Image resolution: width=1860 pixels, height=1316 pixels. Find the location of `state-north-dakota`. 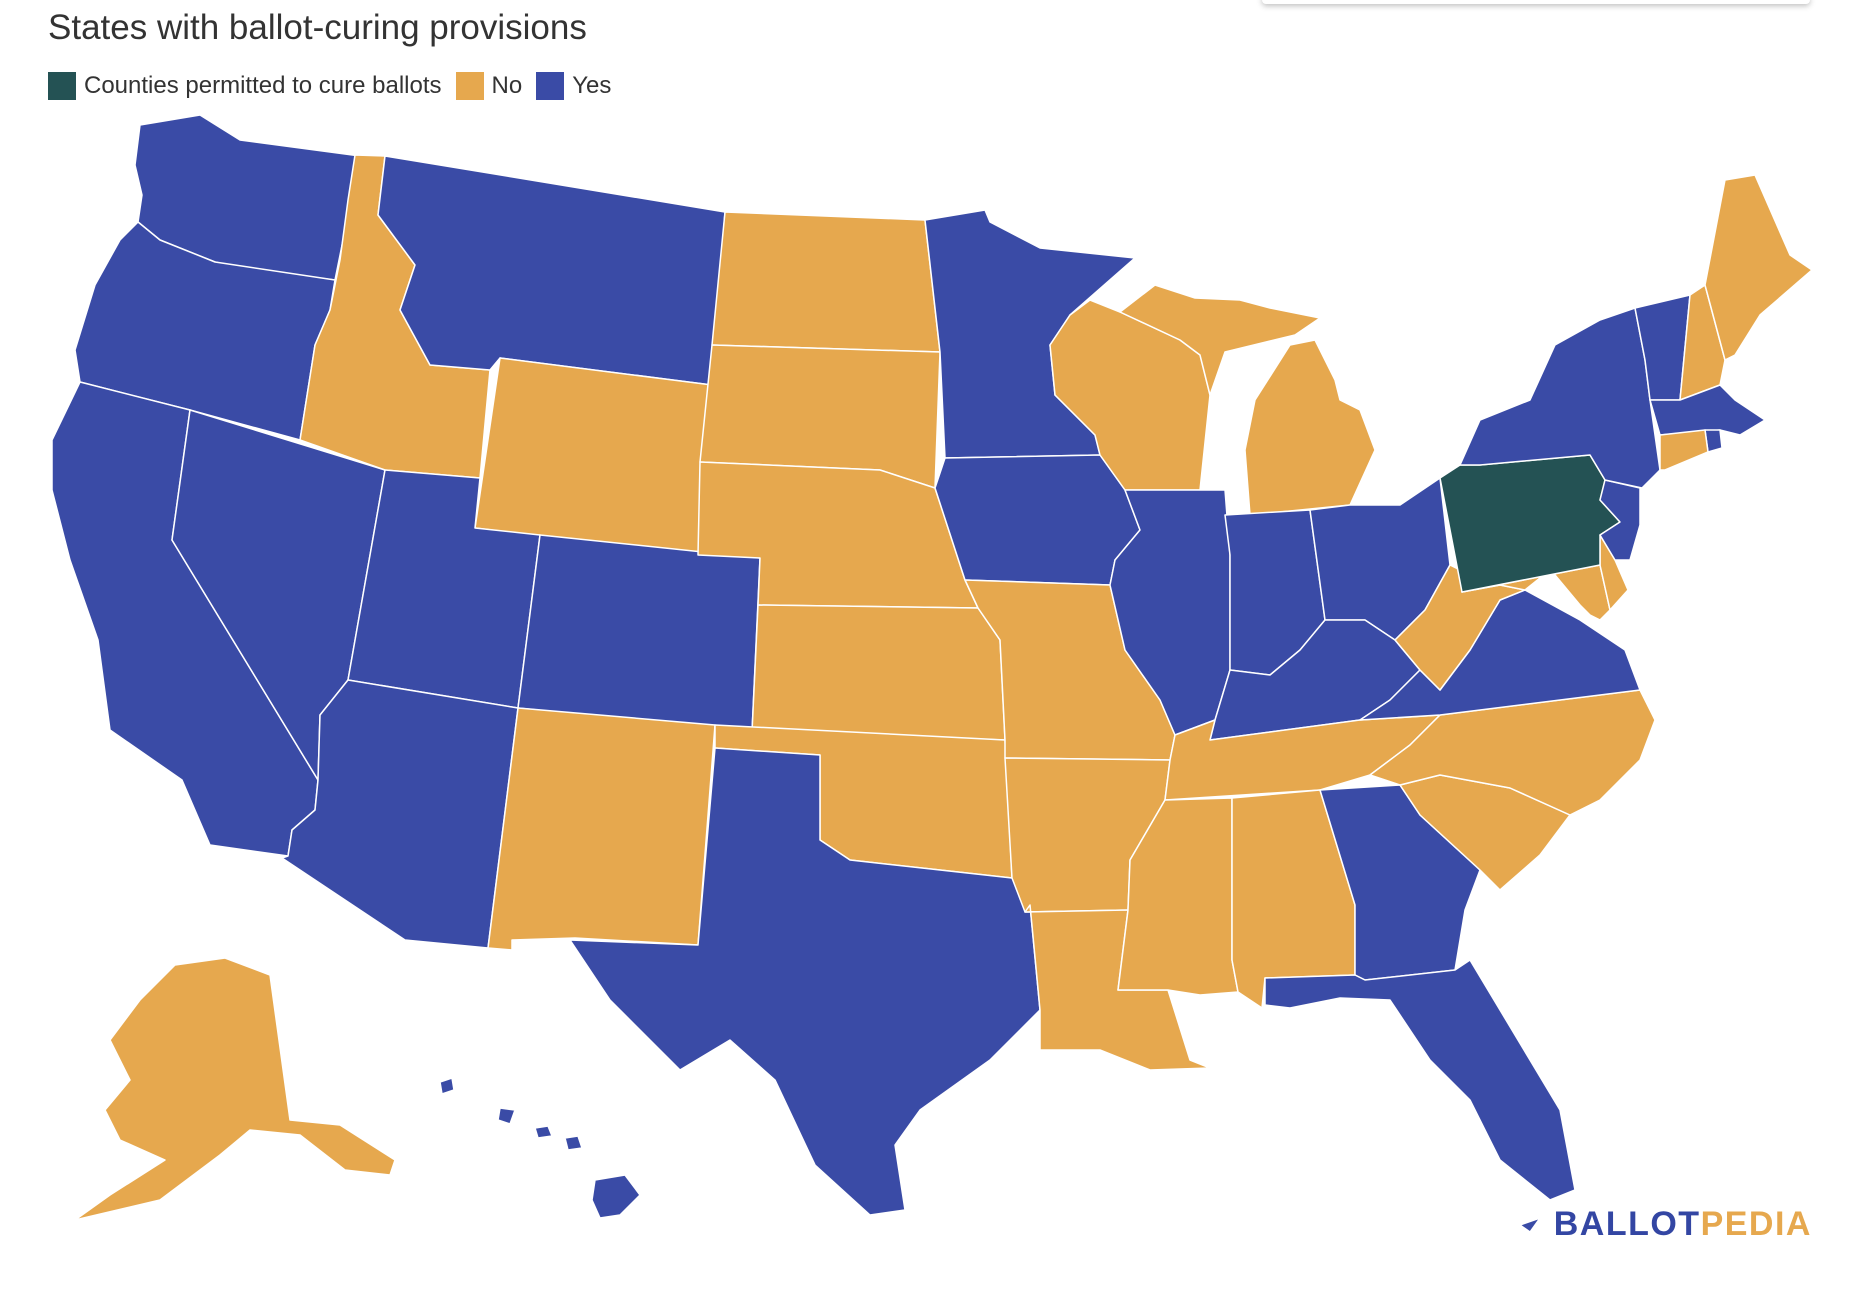

state-north-dakota is located at coordinates (826, 282).